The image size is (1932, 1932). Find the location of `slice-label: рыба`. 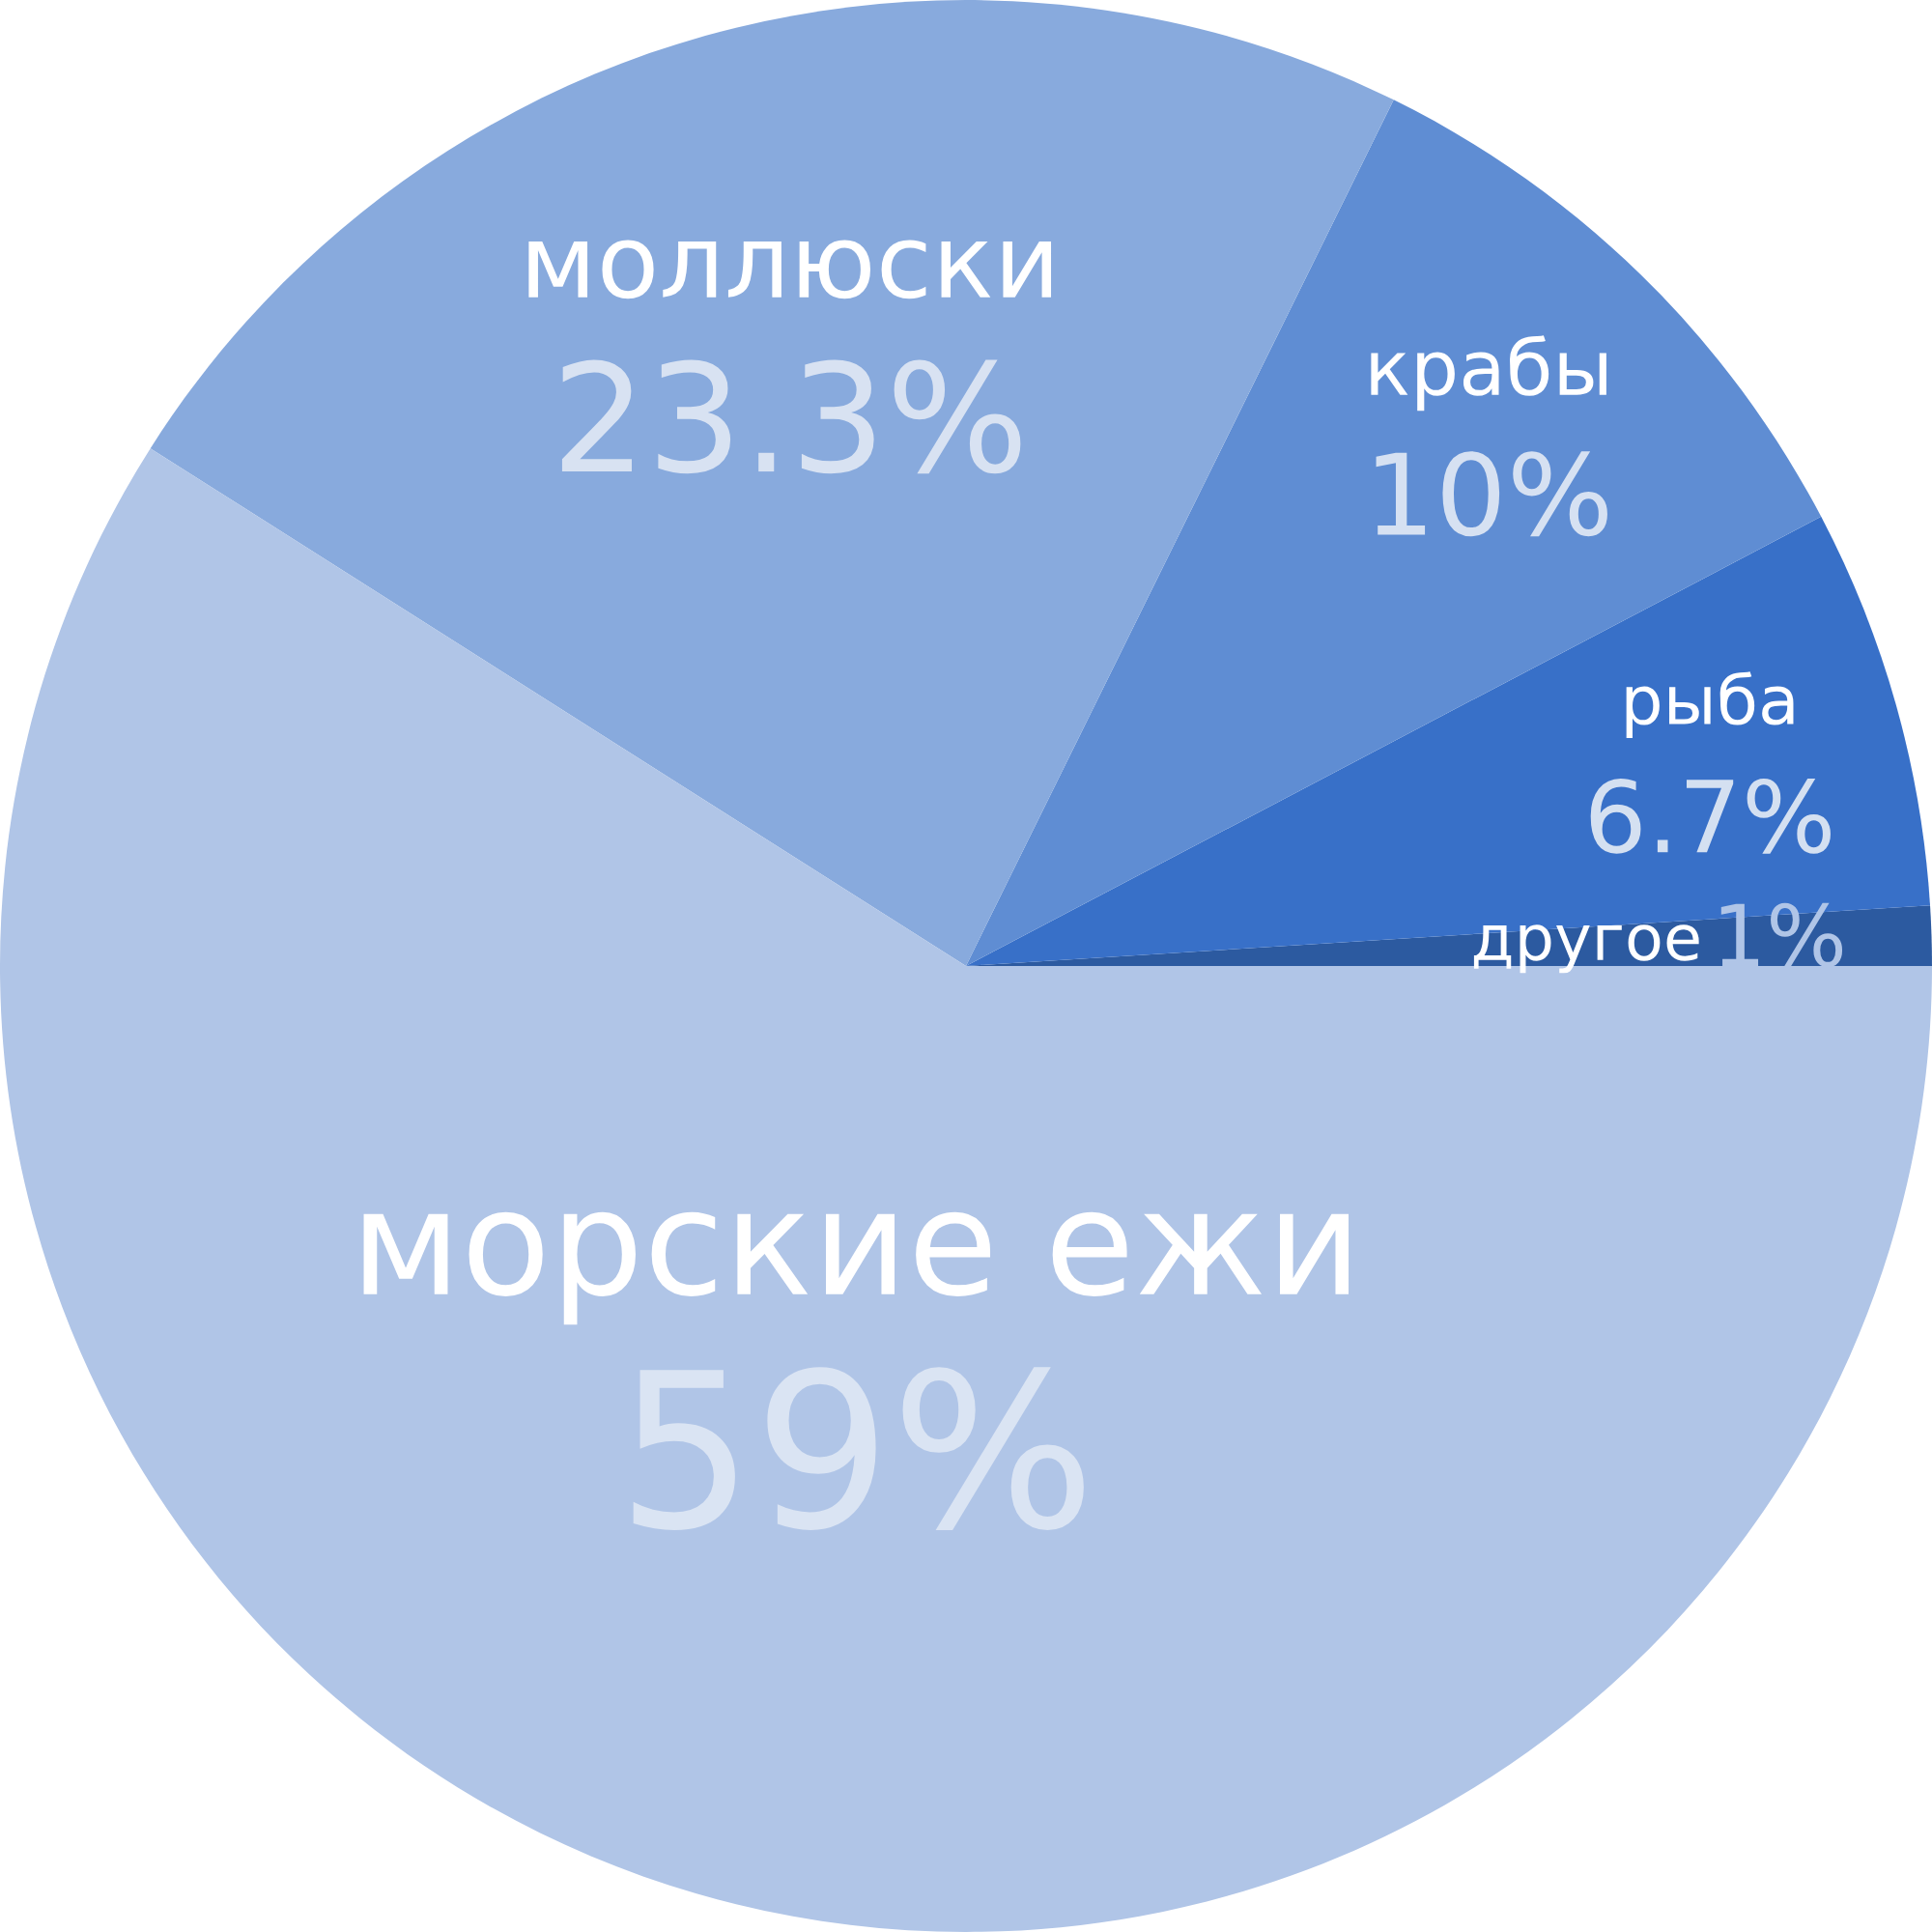

slice-label: рыба is located at coordinates (1710, 705).